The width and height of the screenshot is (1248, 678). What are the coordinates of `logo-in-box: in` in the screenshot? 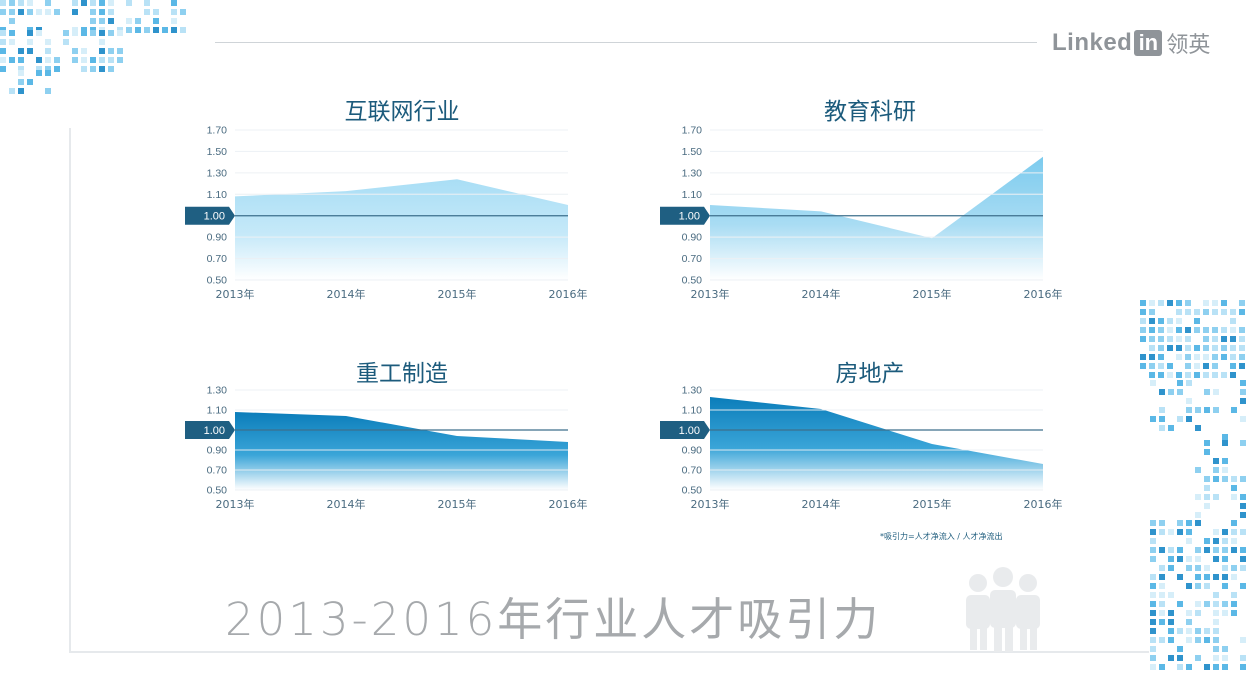 It's located at (1148, 43).